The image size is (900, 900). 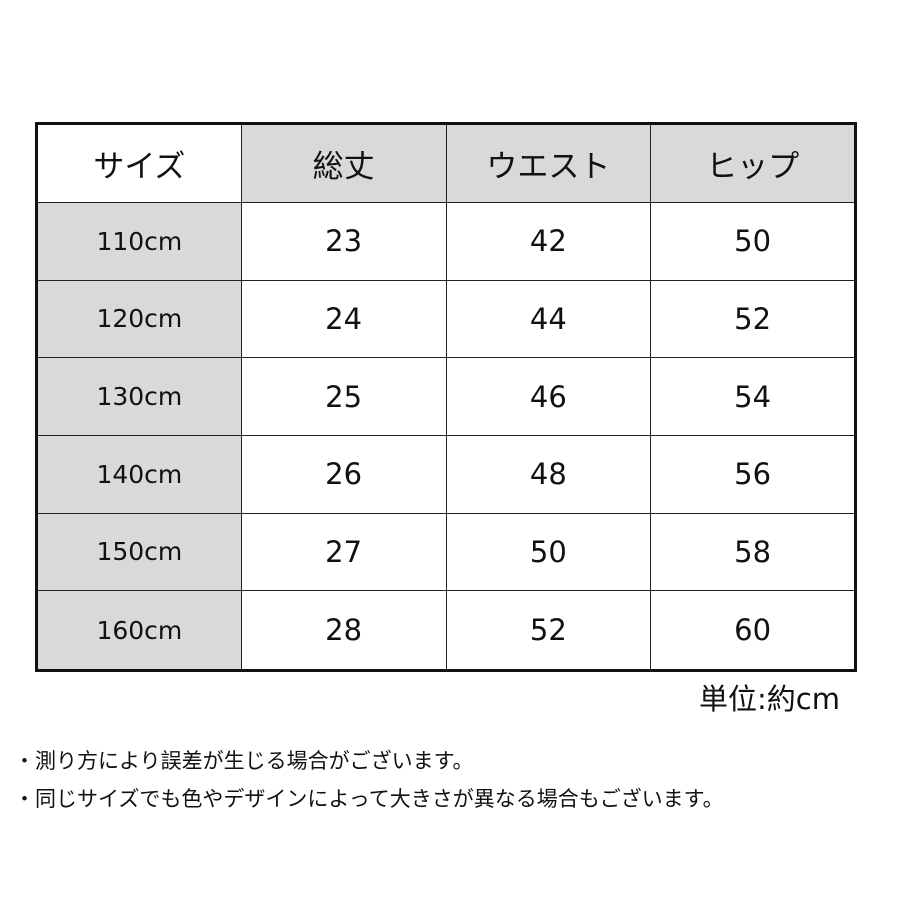 I want to click on table-row: 120cm 24 44 52, so click(x=446, y=319).